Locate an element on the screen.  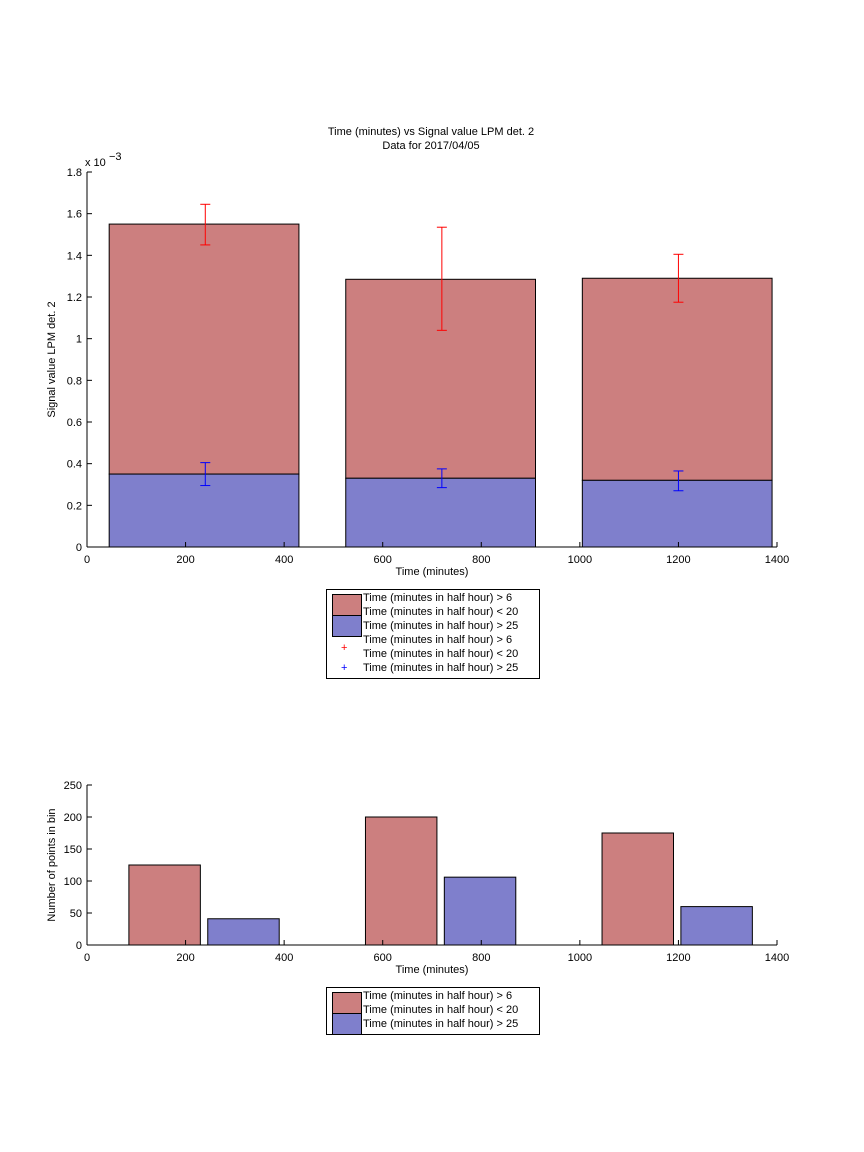
y-tick-label: 1 is located at coordinates (79, 340).